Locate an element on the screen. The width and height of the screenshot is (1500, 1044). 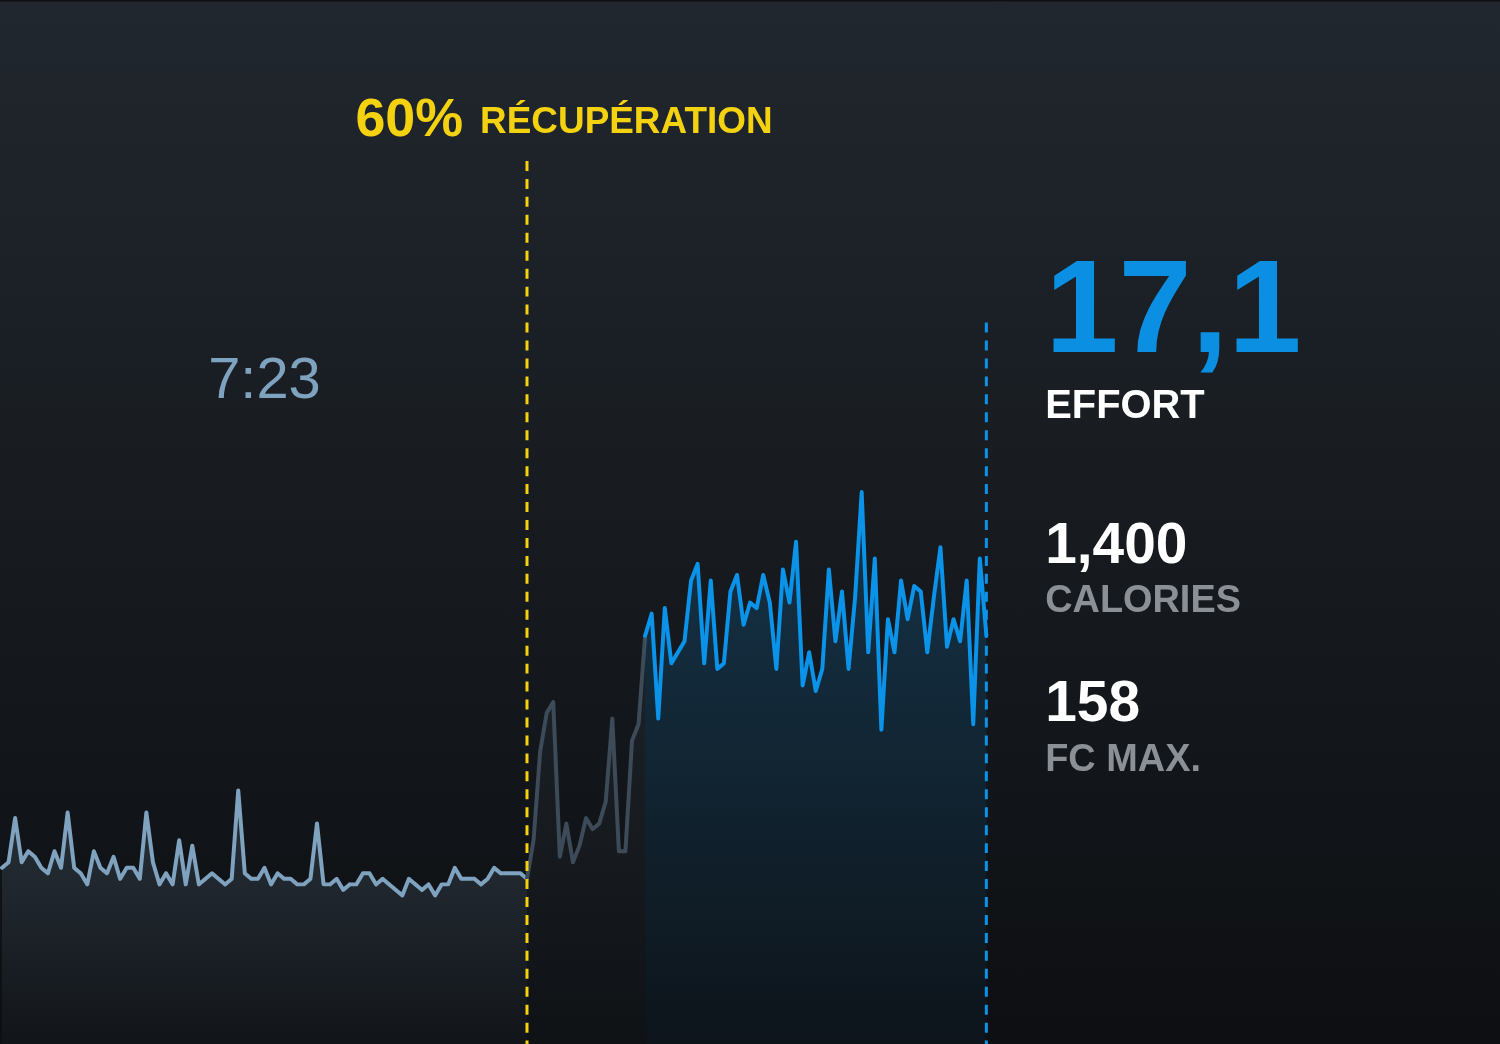
text: 17,1 is located at coordinates (1173, 307).